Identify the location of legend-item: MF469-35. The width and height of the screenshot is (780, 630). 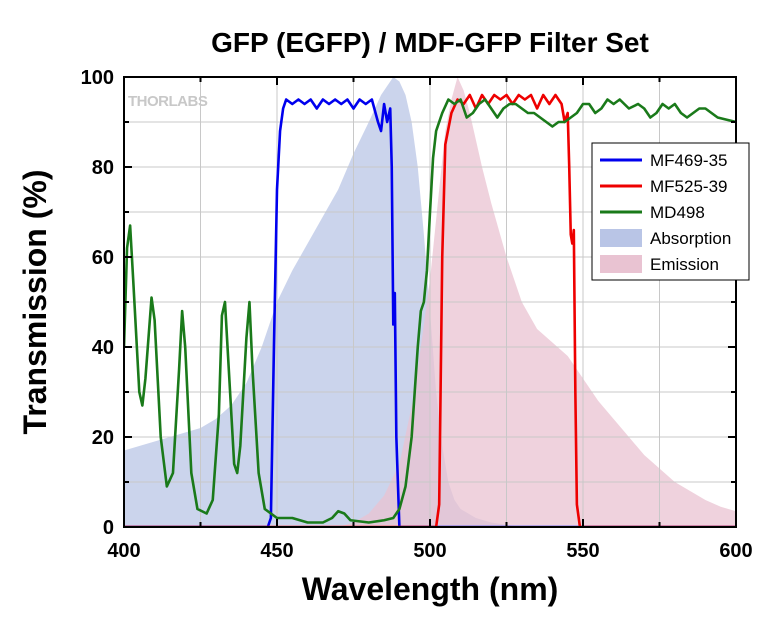
(663, 160).